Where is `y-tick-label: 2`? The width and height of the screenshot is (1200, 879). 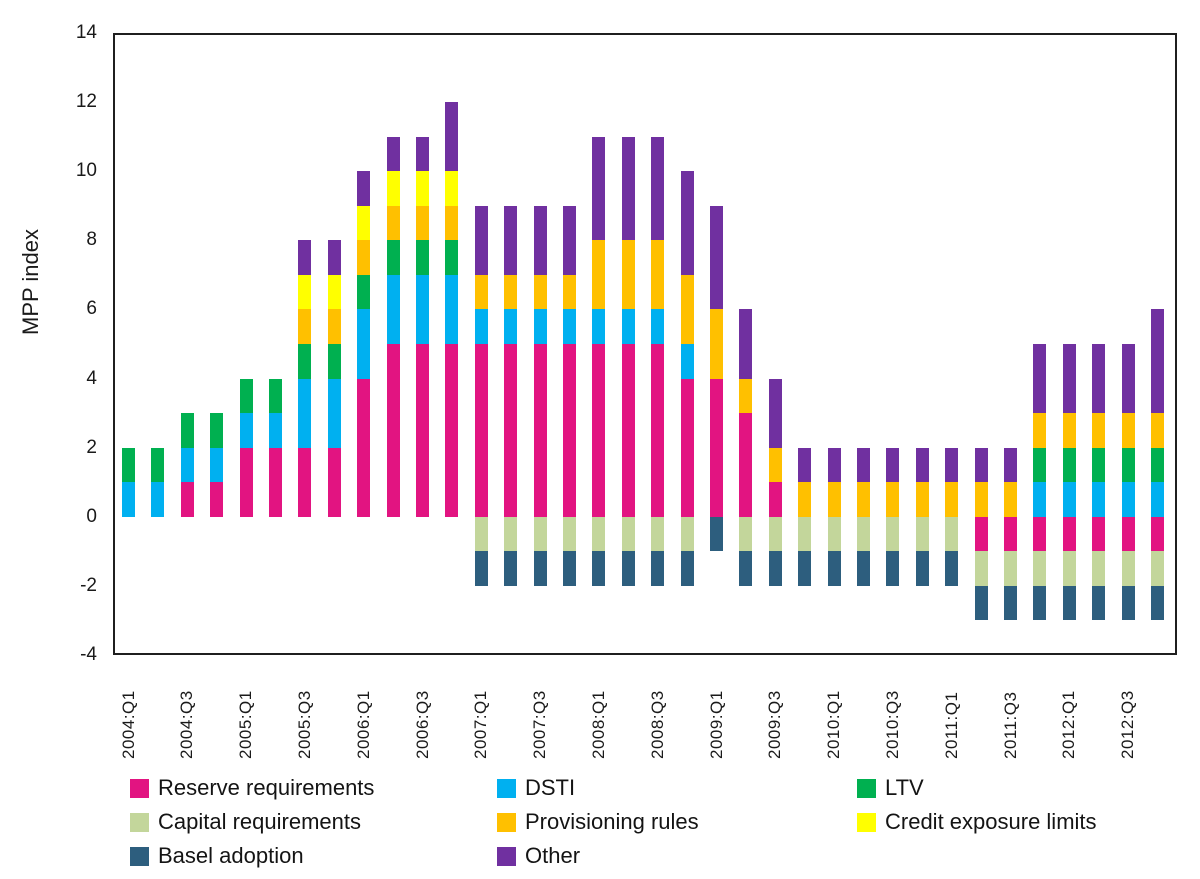
y-tick-label: 2 is located at coordinates (91, 447).